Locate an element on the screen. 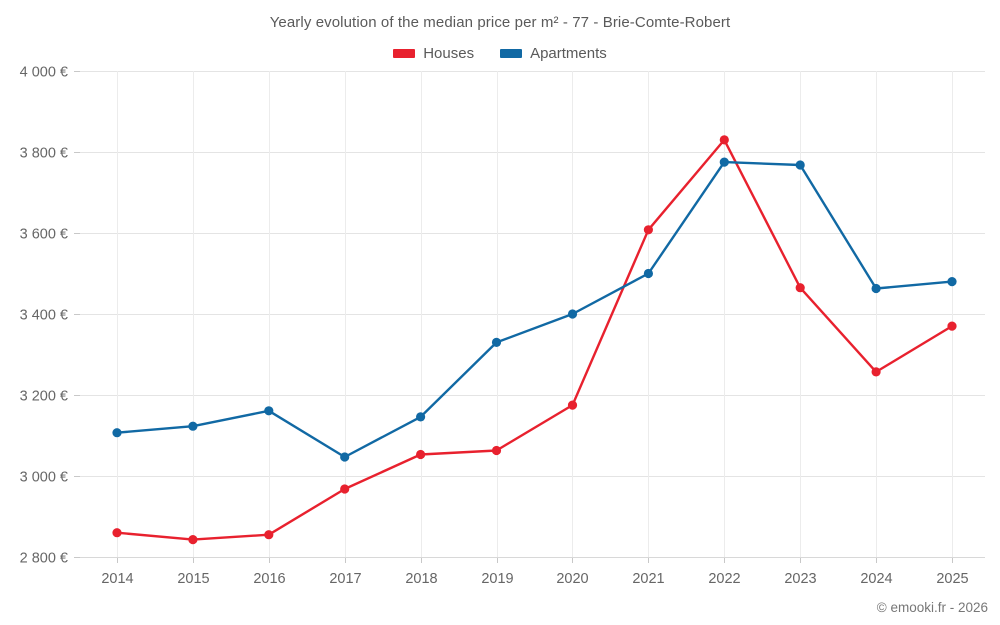 This screenshot has width=1000, height=625. legend-item-houses: Houses is located at coordinates (433, 53).